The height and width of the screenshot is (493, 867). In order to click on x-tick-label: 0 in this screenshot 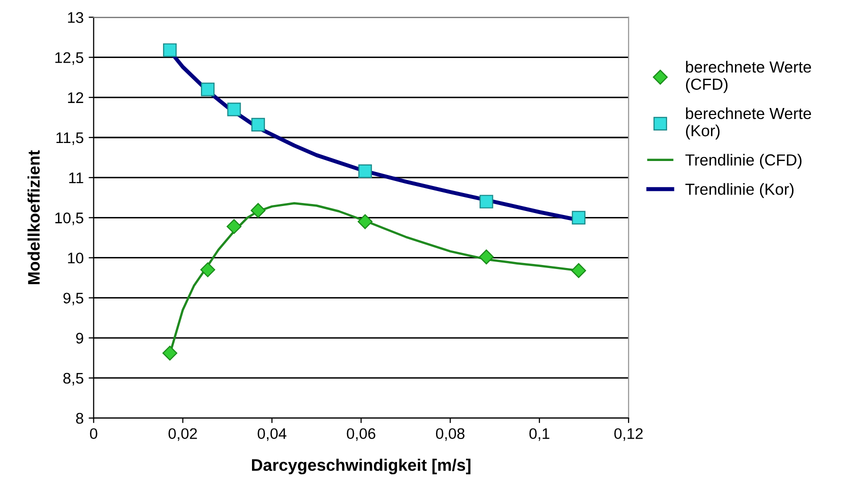, I will do `click(94, 434)`.